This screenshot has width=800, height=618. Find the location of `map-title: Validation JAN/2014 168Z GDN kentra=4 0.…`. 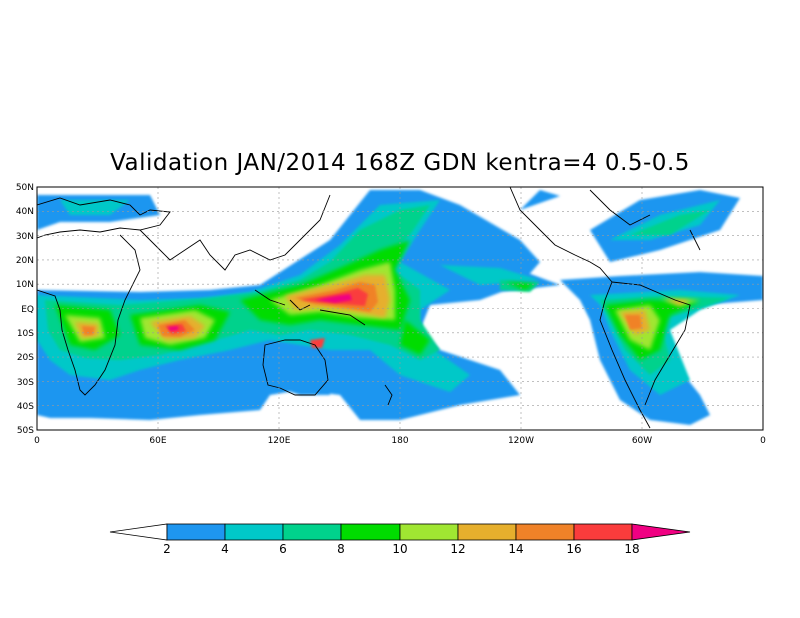

map-title: Validation JAN/2014 168Z GDN kentra=4 0.… is located at coordinates (400, 163).